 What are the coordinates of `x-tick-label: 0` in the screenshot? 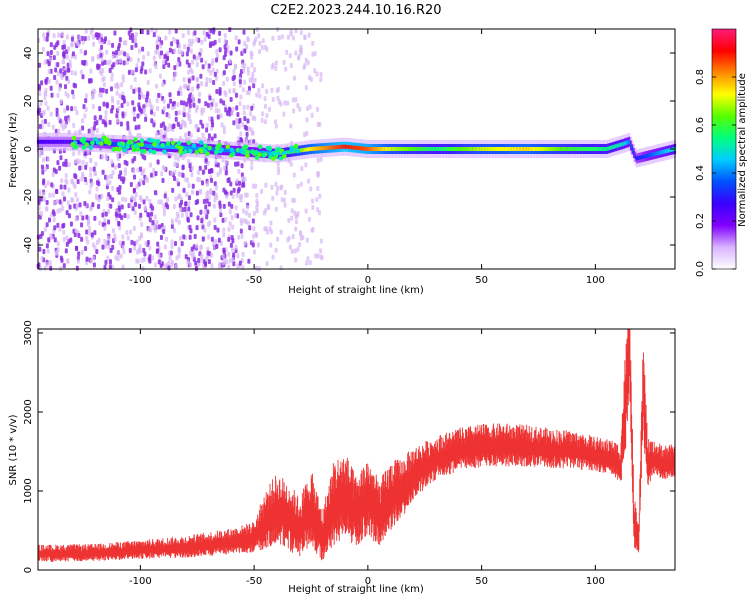 It's located at (368, 280).